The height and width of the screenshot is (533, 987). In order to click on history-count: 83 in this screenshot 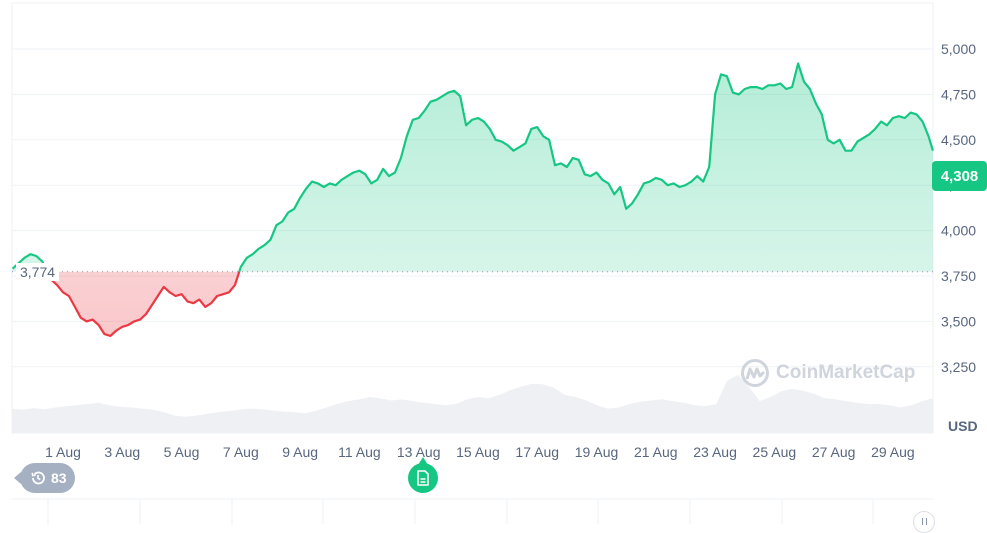, I will do `click(59, 478)`.